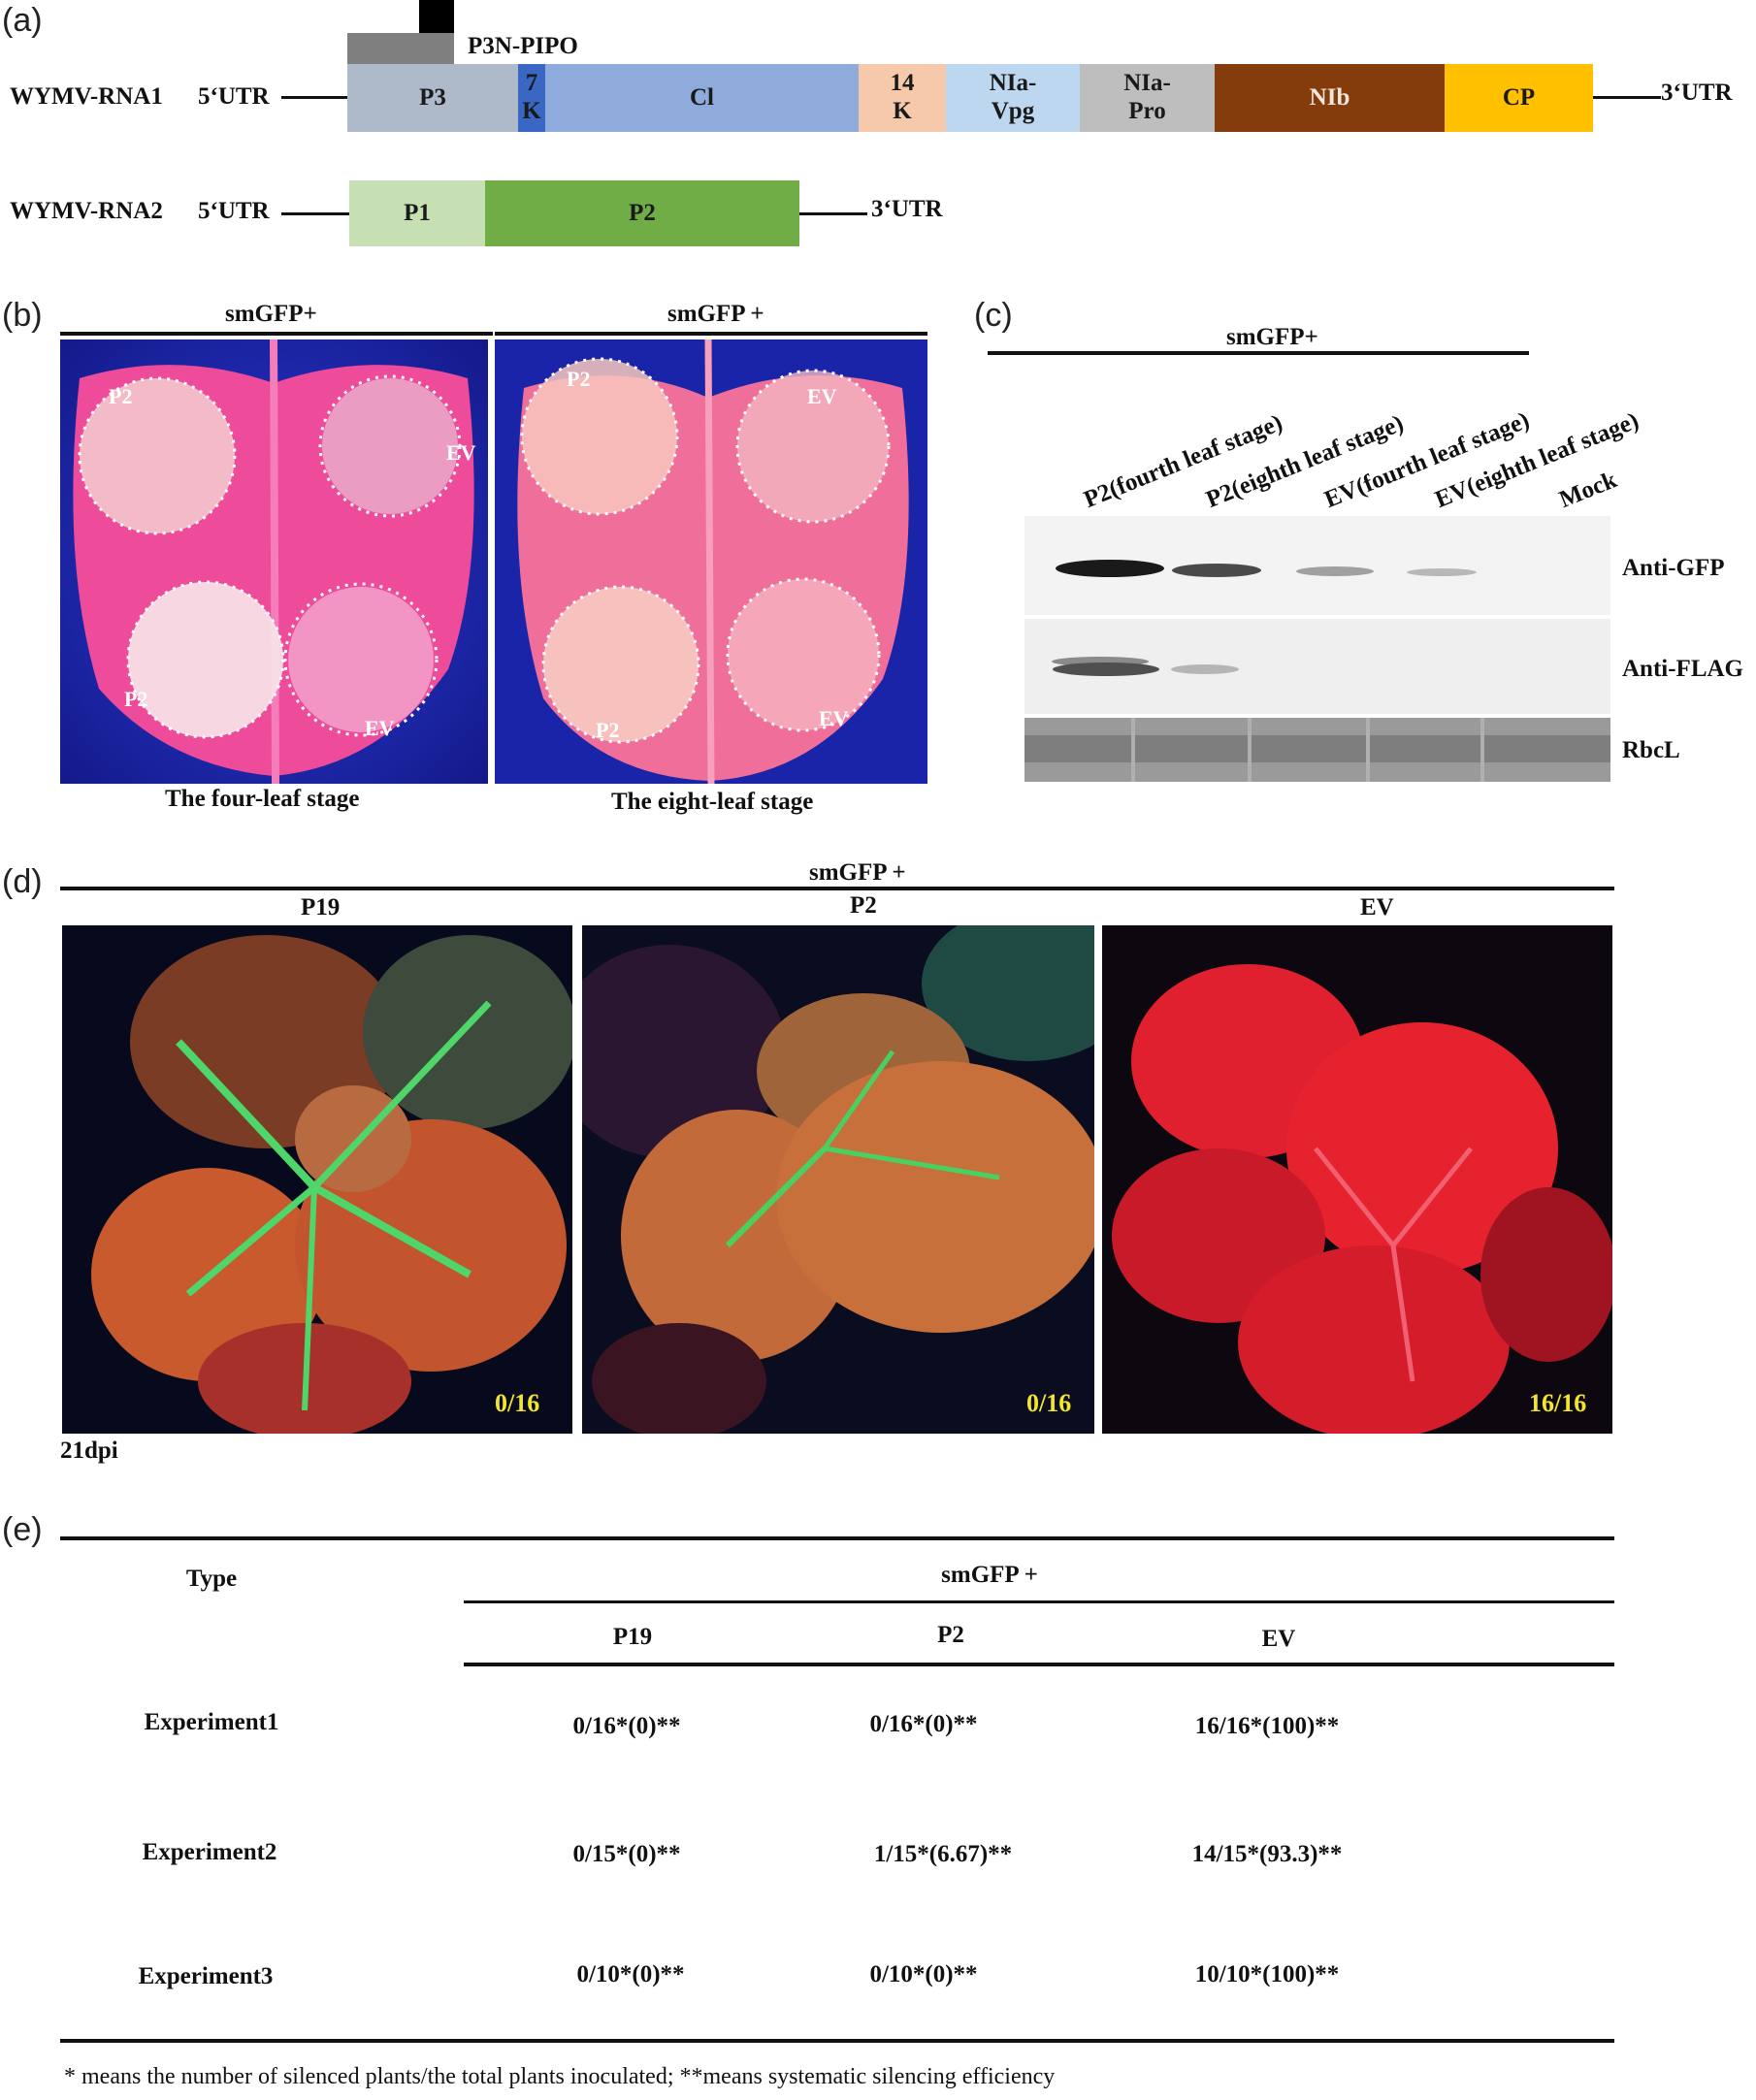 Image resolution: width=1756 pixels, height=2100 pixels. Describe the element at coordinates (1183, 461) in the screenshot. I see `lane-label-1: P2(fourth leaf stage)` at that location.